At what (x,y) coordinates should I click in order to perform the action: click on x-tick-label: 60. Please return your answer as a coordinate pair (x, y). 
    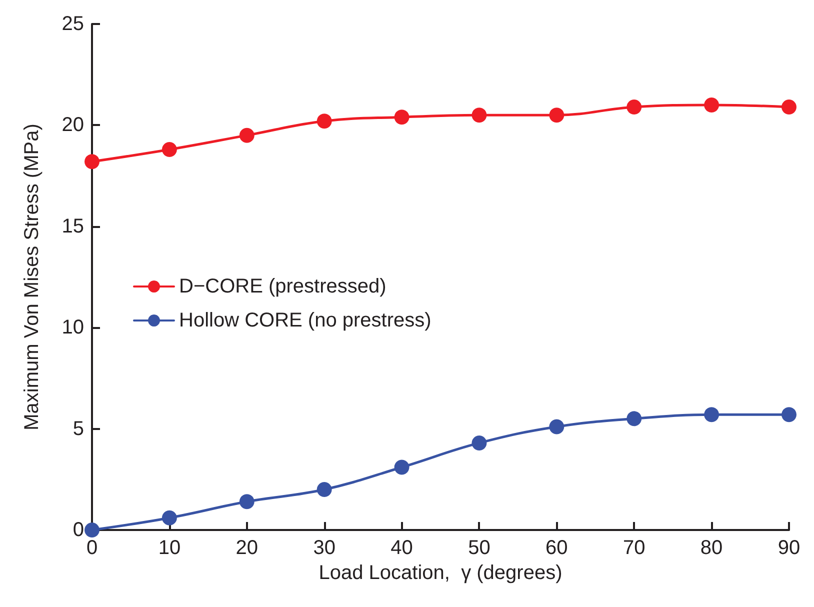
    Looking at the image, I should click on (557, 548).